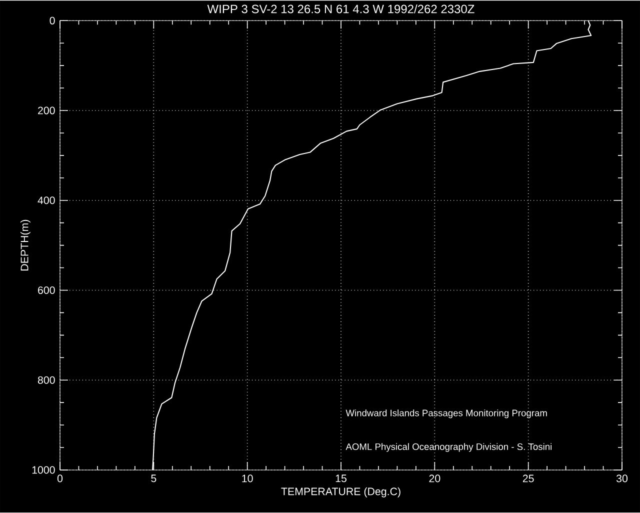 This screenshot has height=513, width=640. I want to click on x-tick-label: 5, so click(153, 478).